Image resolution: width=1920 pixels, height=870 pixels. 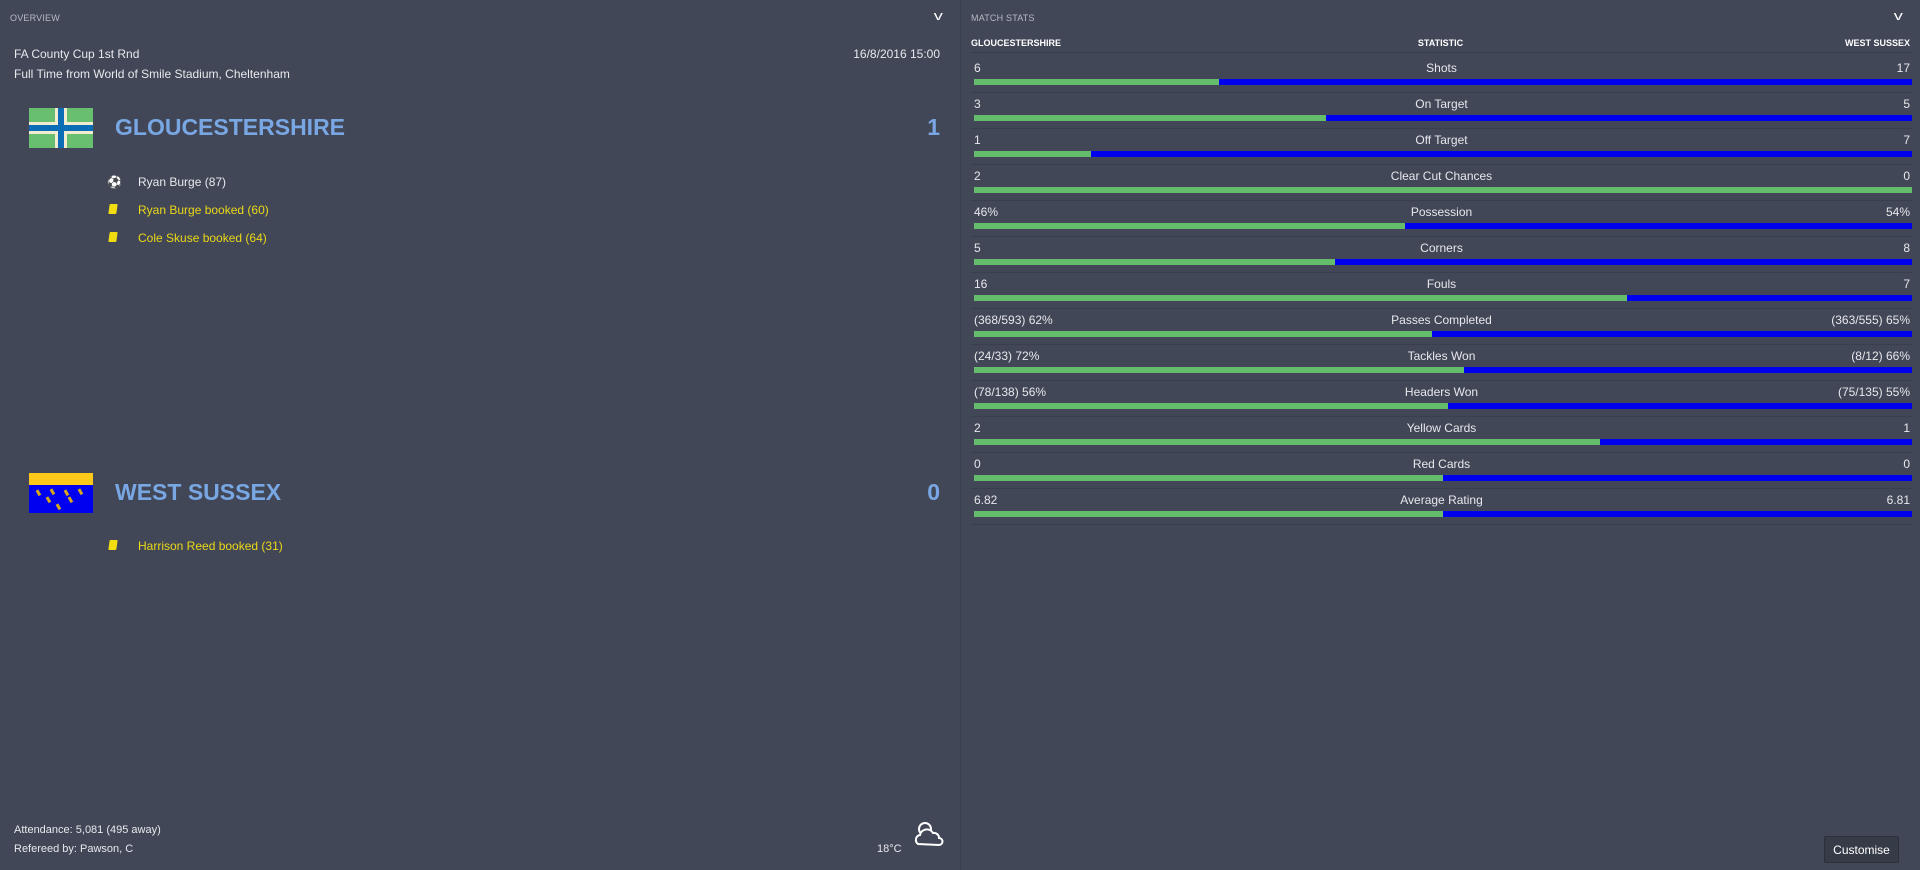 I want to click on stat-label: Fouls, so click(x=1441, y=284).